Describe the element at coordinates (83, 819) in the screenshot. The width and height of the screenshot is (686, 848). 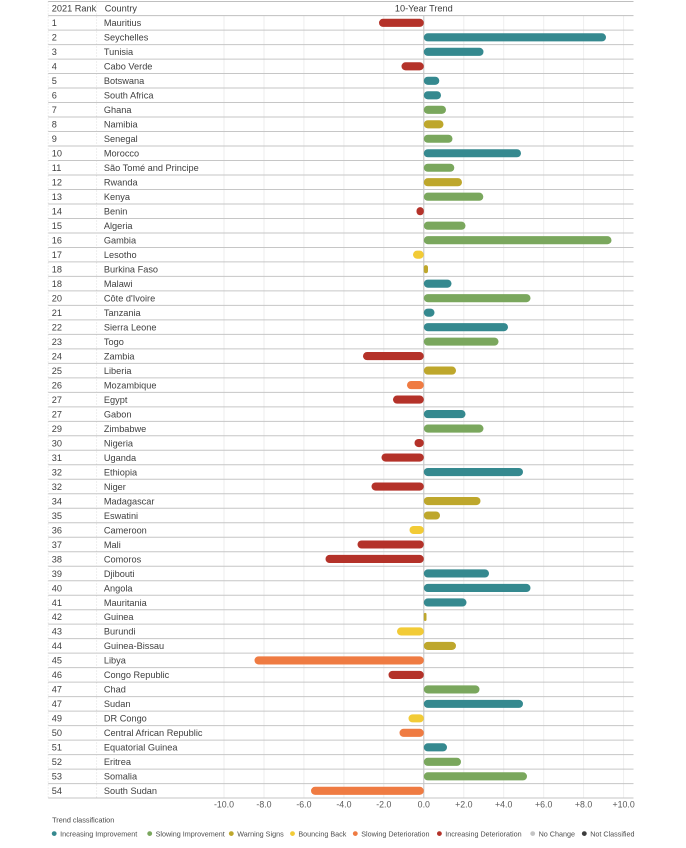
I see `svg-text: Trend classification` at that location.